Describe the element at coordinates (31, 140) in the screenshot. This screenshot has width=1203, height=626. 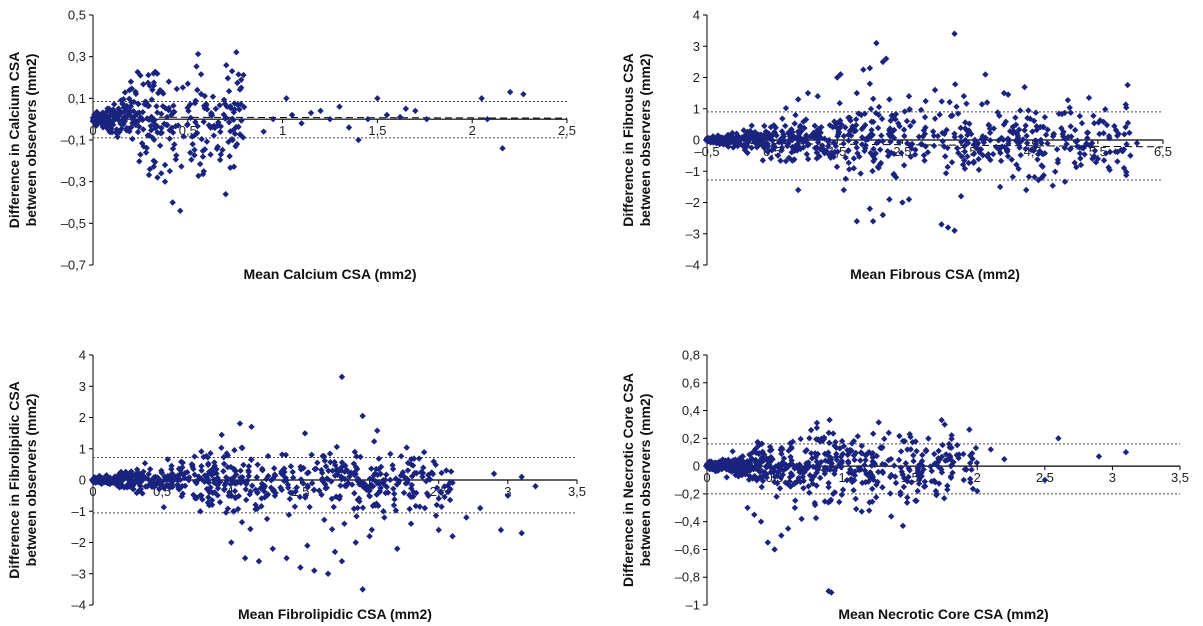
I see `y-axis-title-line-2: between observers (mm2)` at that location.